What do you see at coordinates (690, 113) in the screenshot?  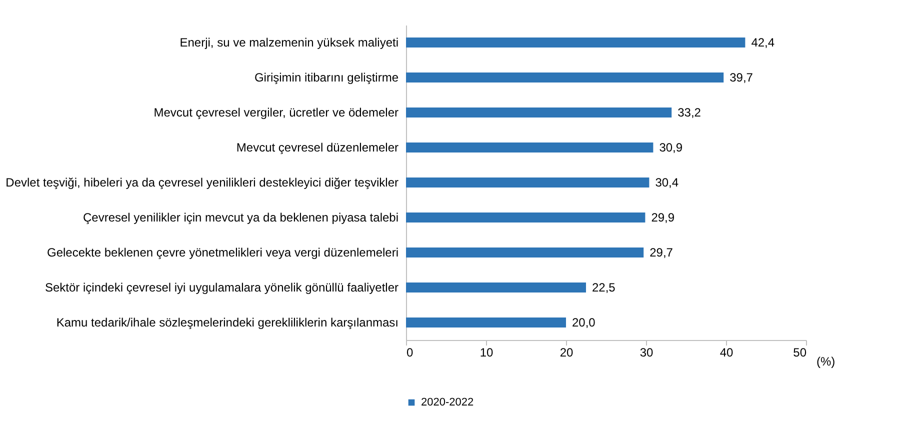 I see `data-label: 33,2` at bounding box center [690, 113].